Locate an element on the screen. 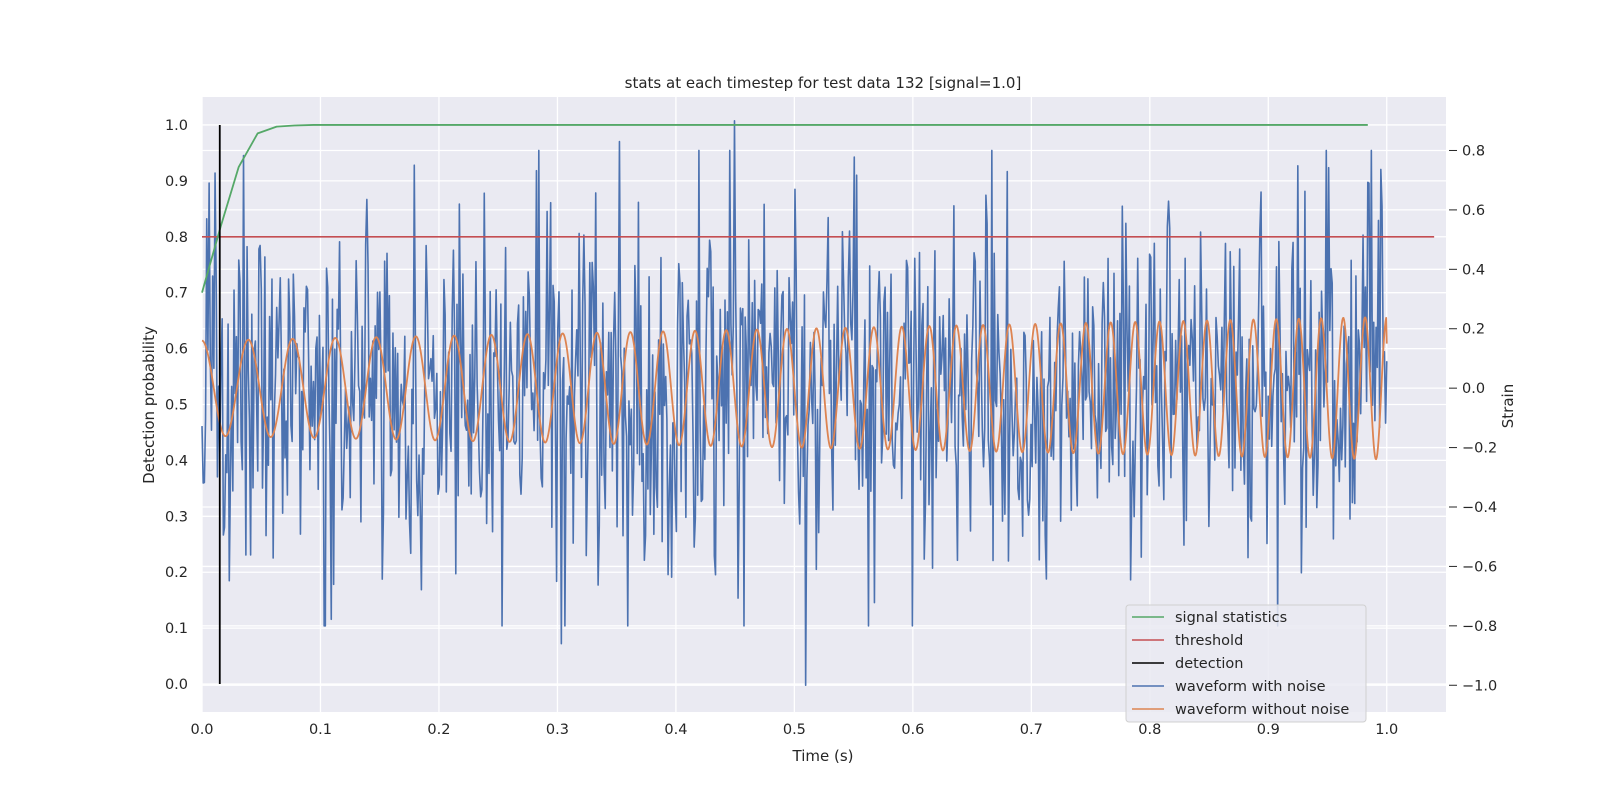  y-tick-label: 1.0 is located at coordinates (176, 126).